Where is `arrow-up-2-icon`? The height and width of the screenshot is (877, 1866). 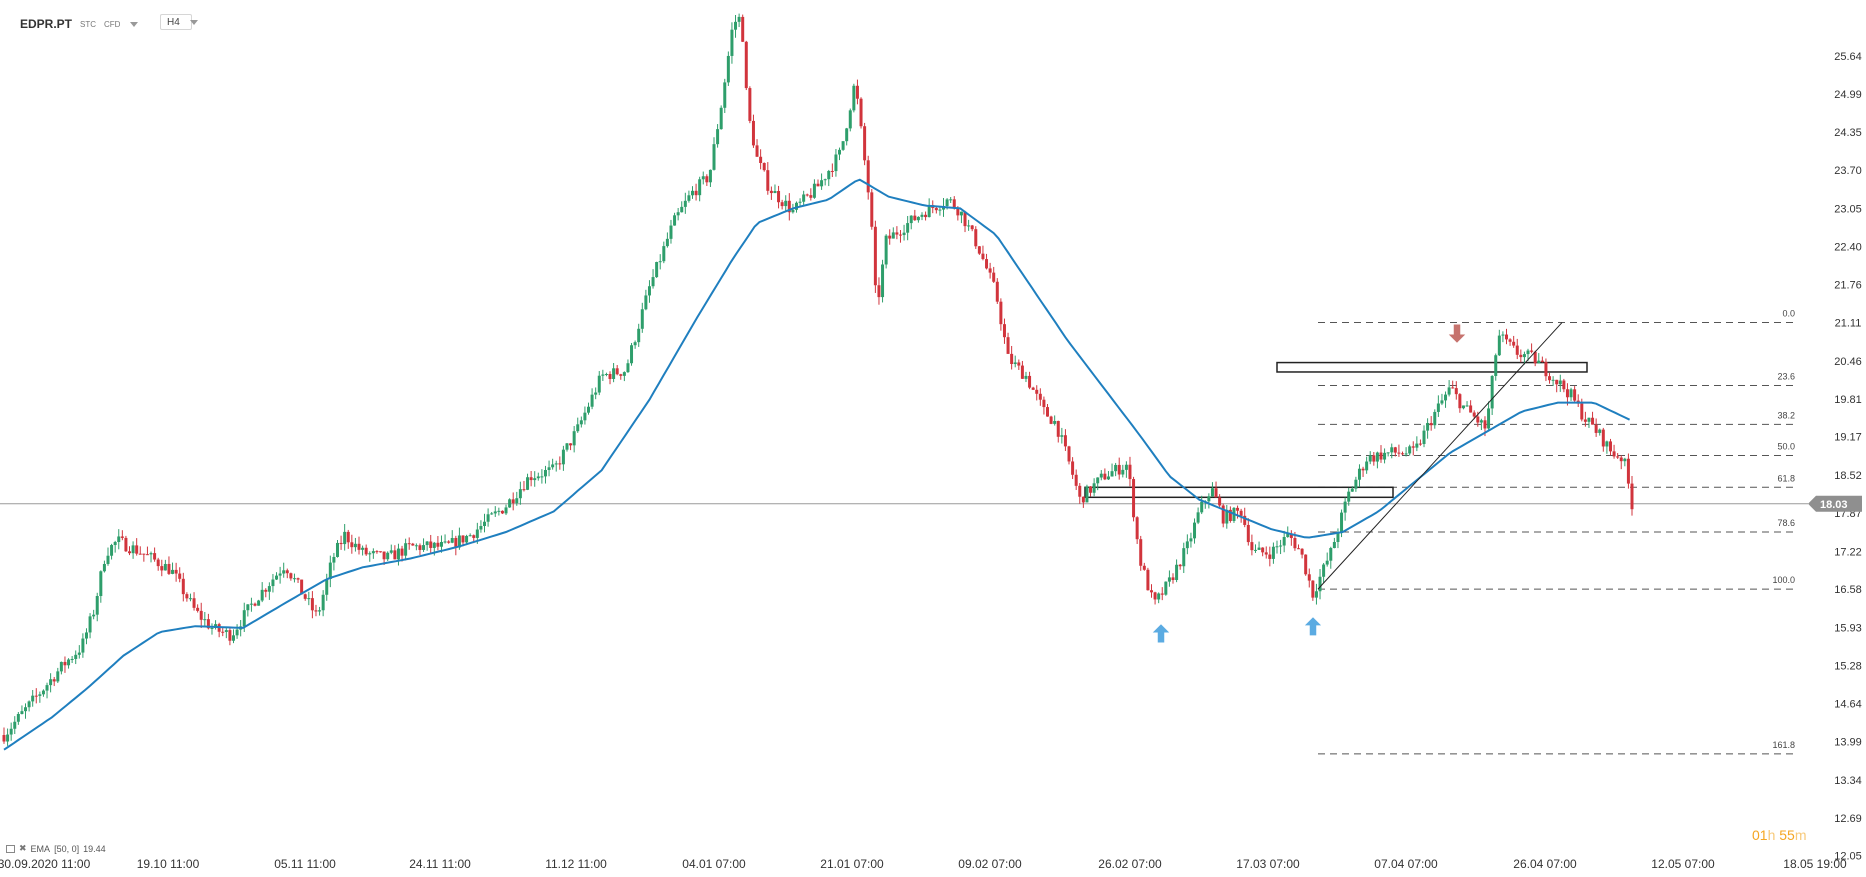 arrow-up-2-icon is located at coordinates (1313, 626).